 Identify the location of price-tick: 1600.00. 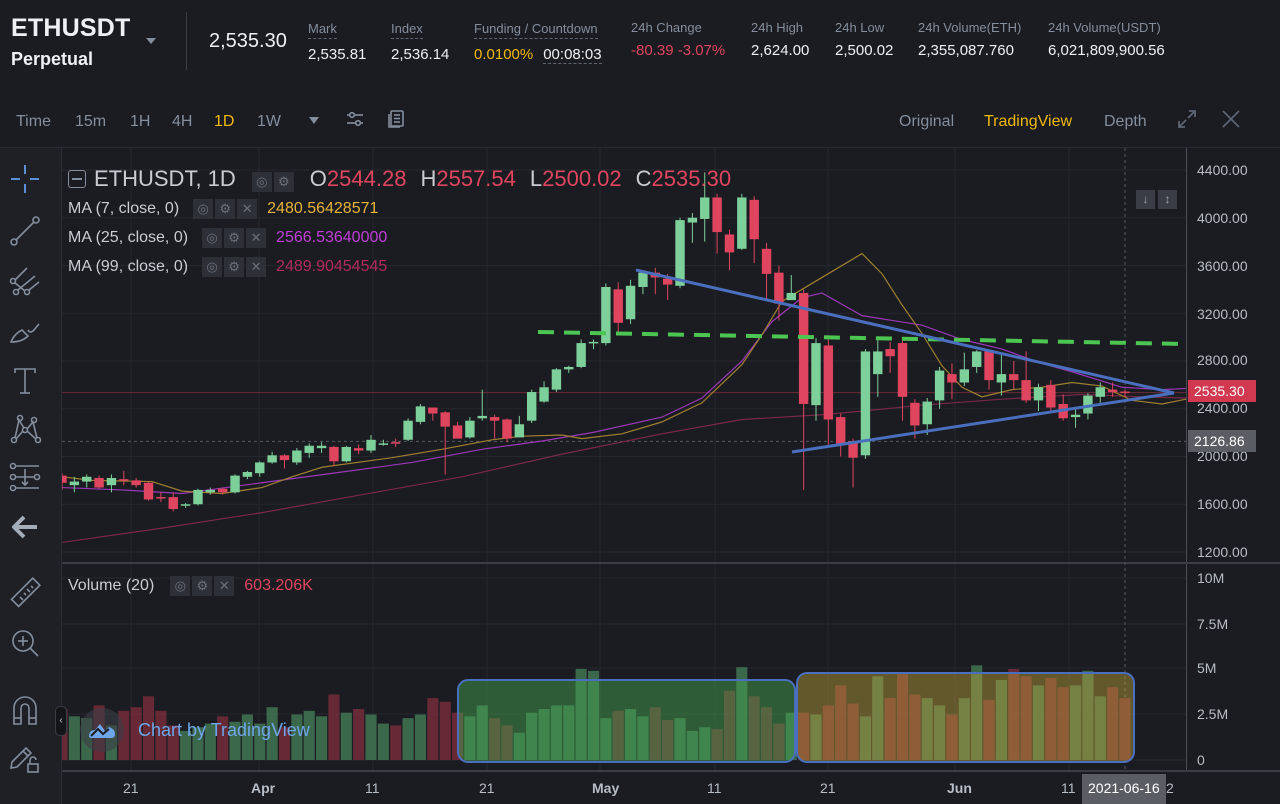
(1222, 504).